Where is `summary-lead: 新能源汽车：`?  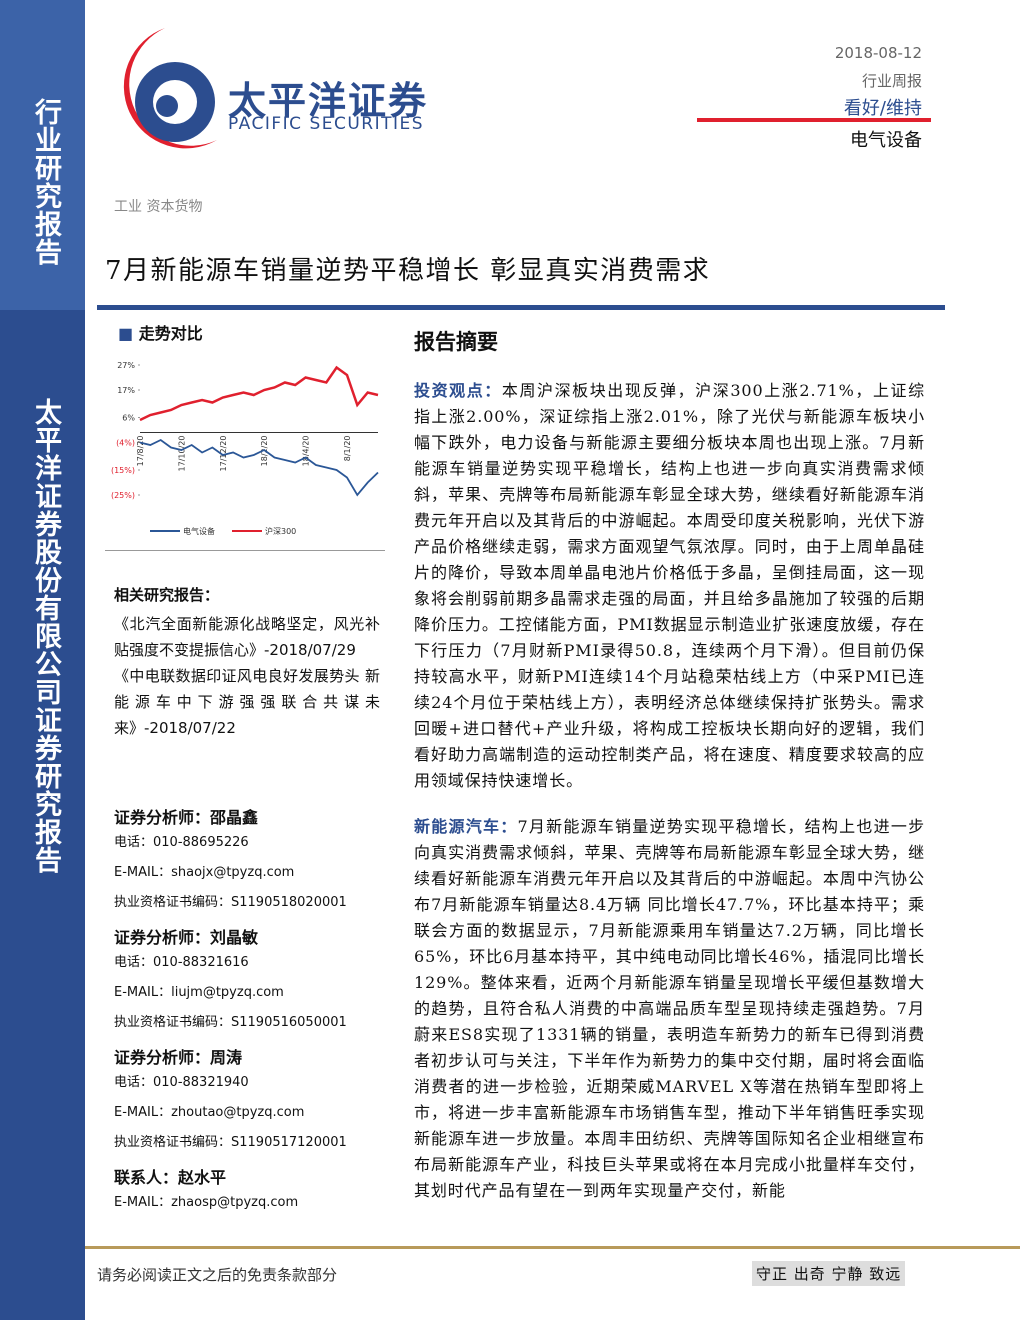
summary-lead: 新能源汽车： is located at coordinates (466, 826).